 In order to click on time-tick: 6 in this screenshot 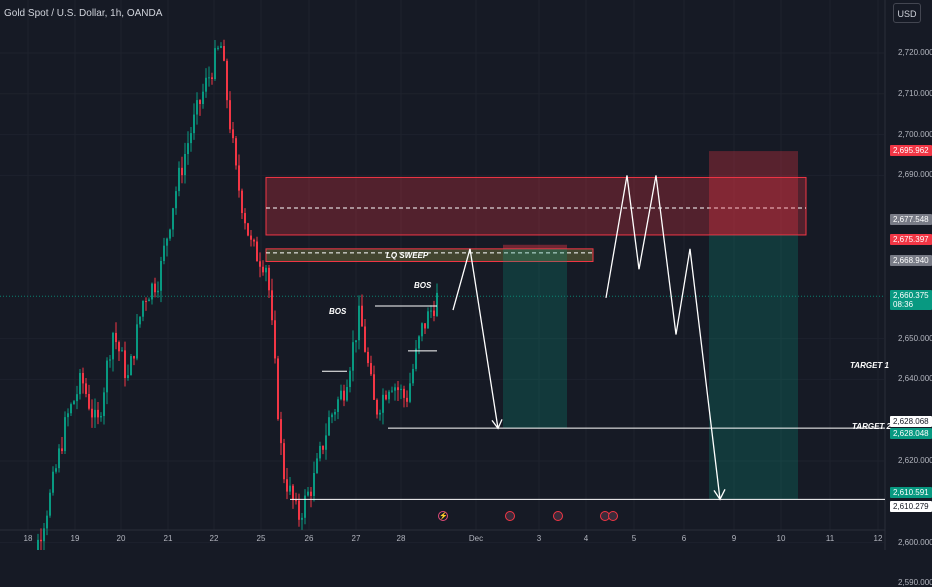, I will do `click(684, 538)`.